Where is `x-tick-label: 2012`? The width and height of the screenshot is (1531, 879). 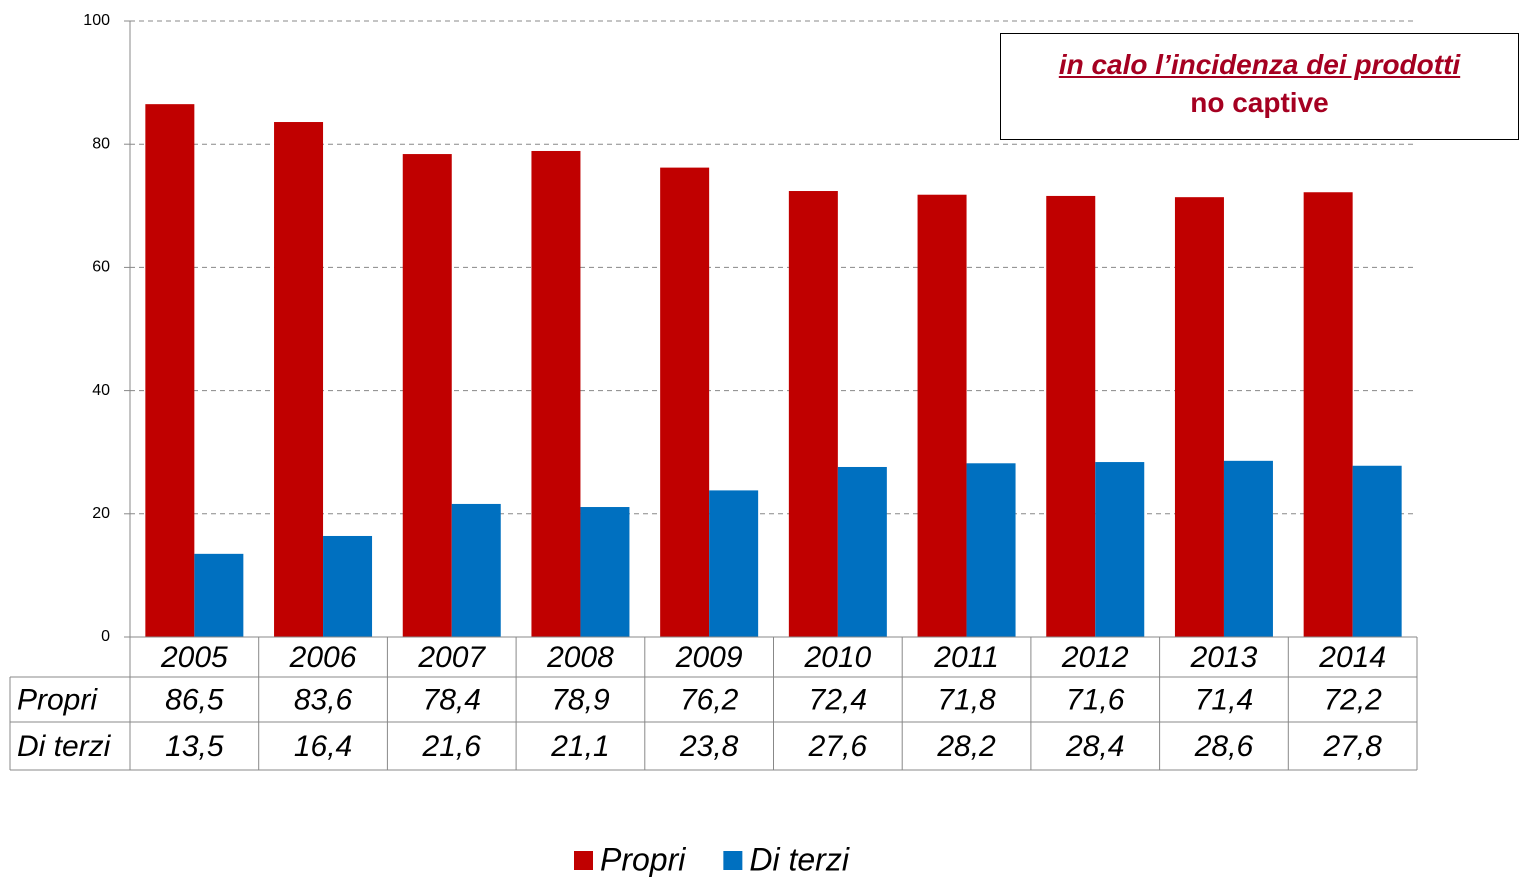 x-tick-label: 2012 is located at coordinates (1095, 657).